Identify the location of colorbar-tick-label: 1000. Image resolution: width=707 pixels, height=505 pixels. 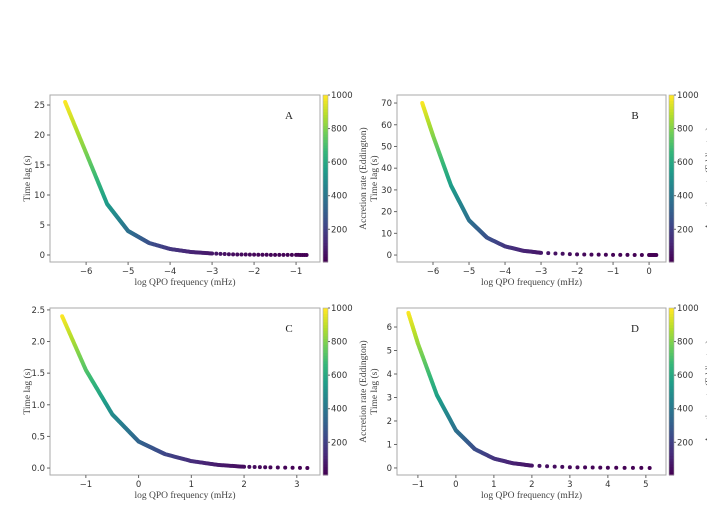
(688, 309).